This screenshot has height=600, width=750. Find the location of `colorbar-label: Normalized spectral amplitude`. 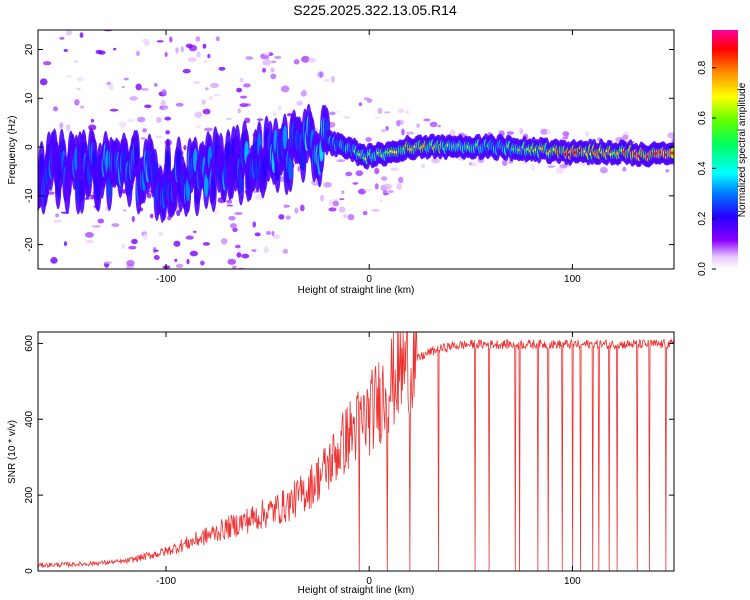

colorbar-label: Normalized spectral amplitude is located at coordinates (742, 149).